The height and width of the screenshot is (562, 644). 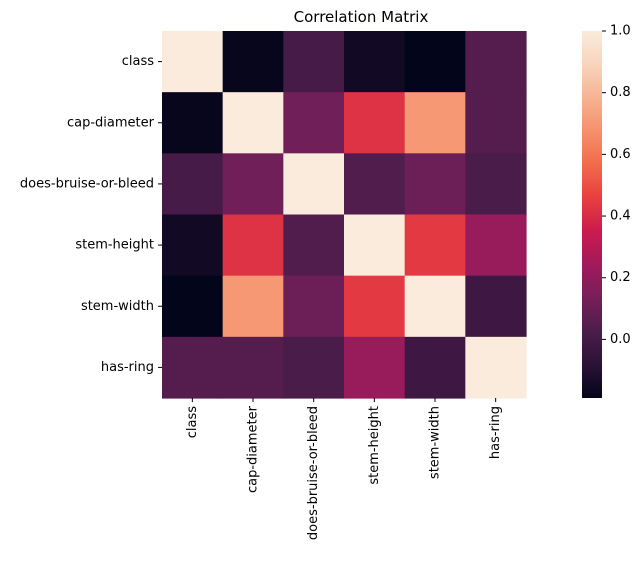 I want to click on colorbar-ticks: 0.0 0.2 0.4 0.6 0.8 1.0, so click(x=616, y=185).